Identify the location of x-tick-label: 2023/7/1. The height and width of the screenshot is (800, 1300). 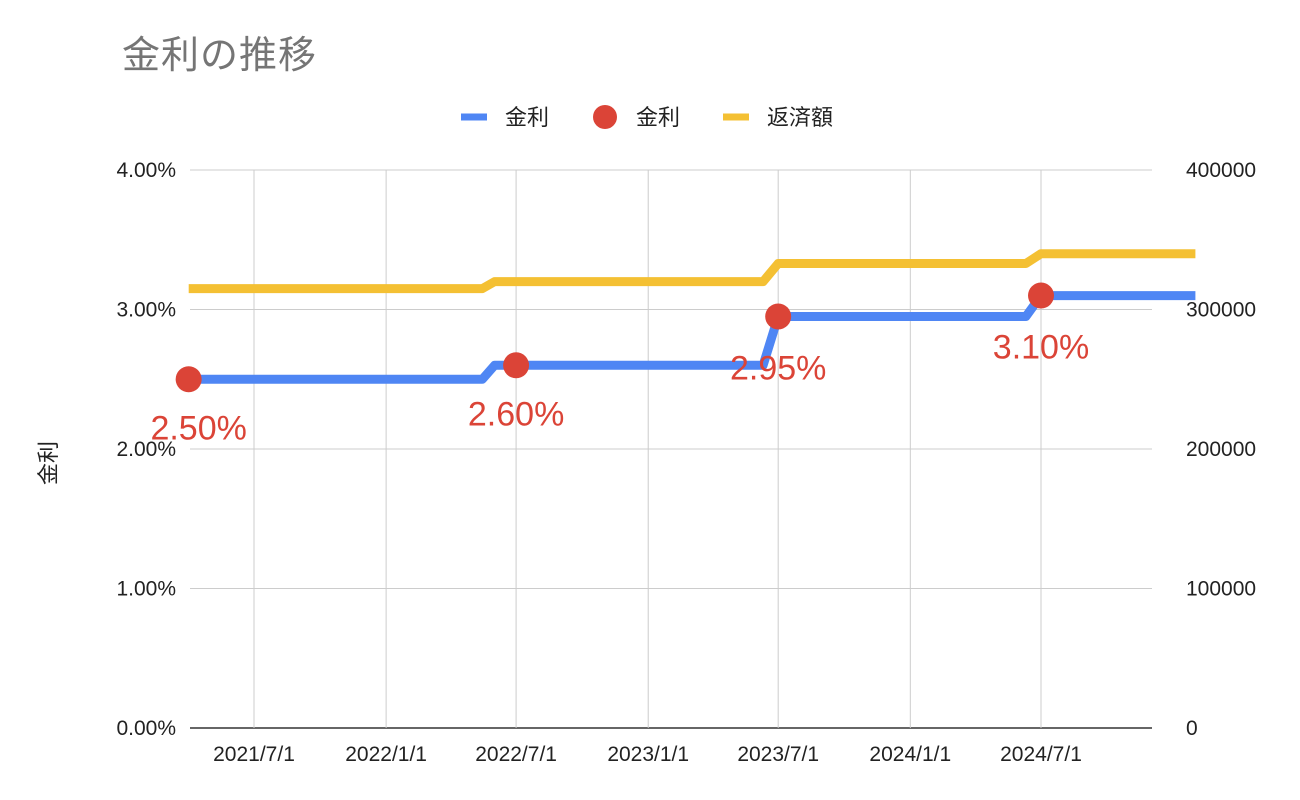
(778, 754).